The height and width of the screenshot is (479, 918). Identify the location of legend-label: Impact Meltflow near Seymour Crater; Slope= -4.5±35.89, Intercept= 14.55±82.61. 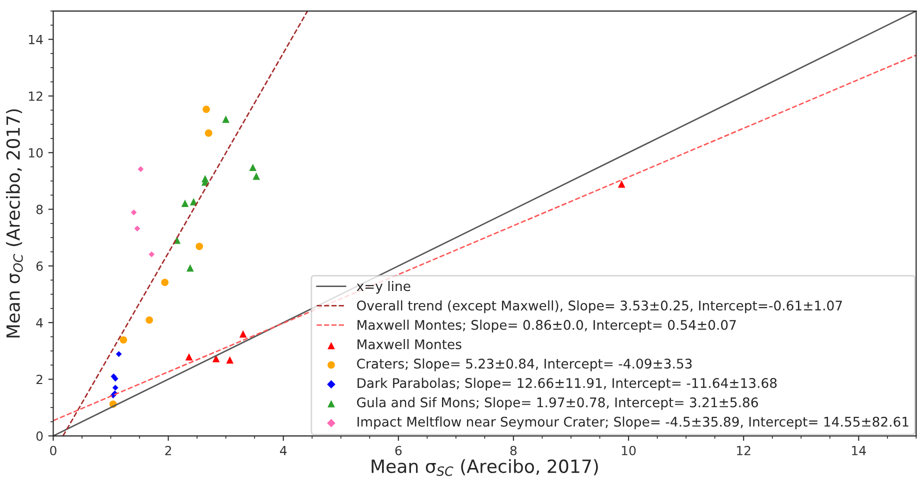
(633, 423).